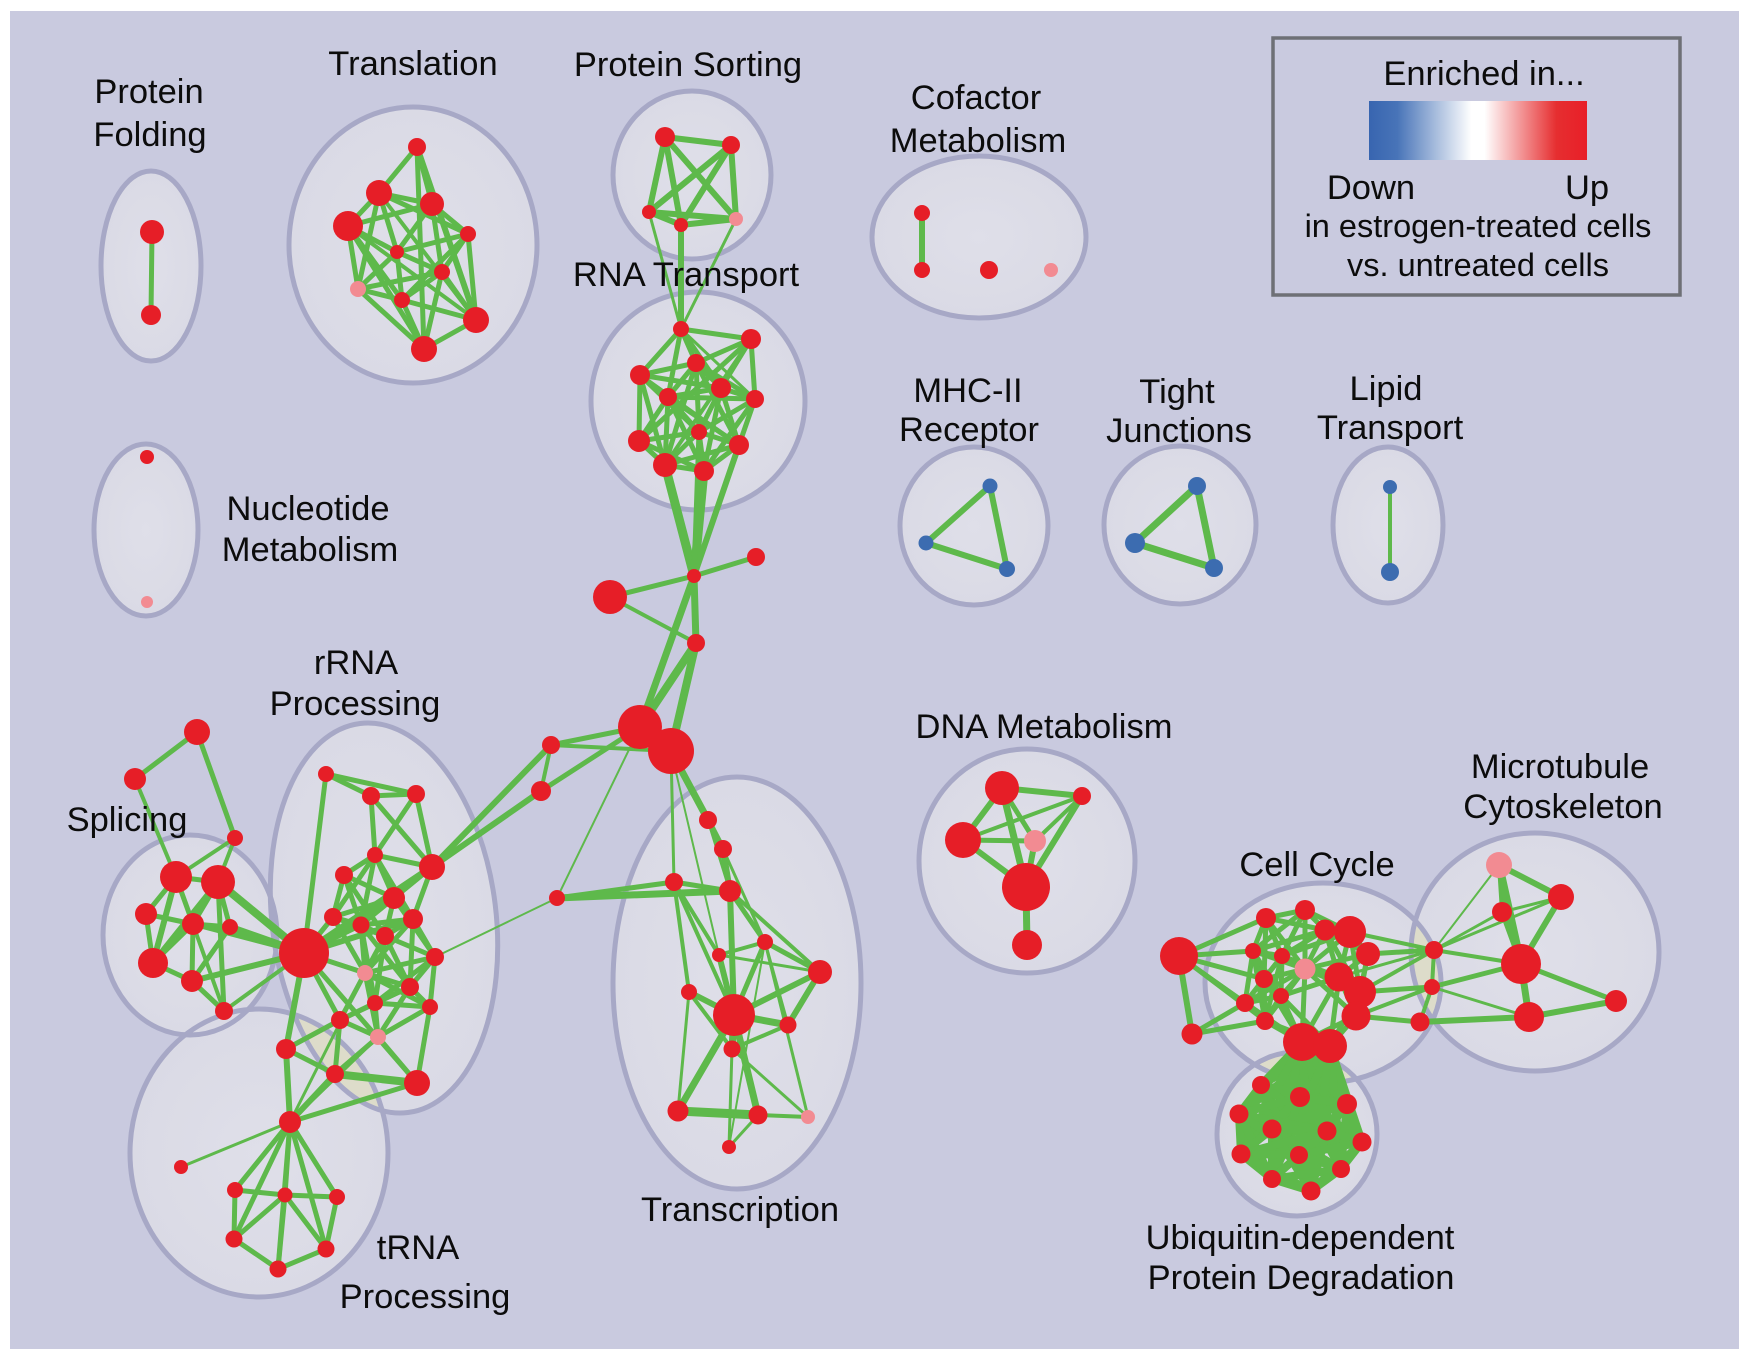 The width and height of the screenshot is (1750, 1360). Describe the element at coordinates (976, 98) in the screenshot. I see `svg-text: Cofactor` at that location.